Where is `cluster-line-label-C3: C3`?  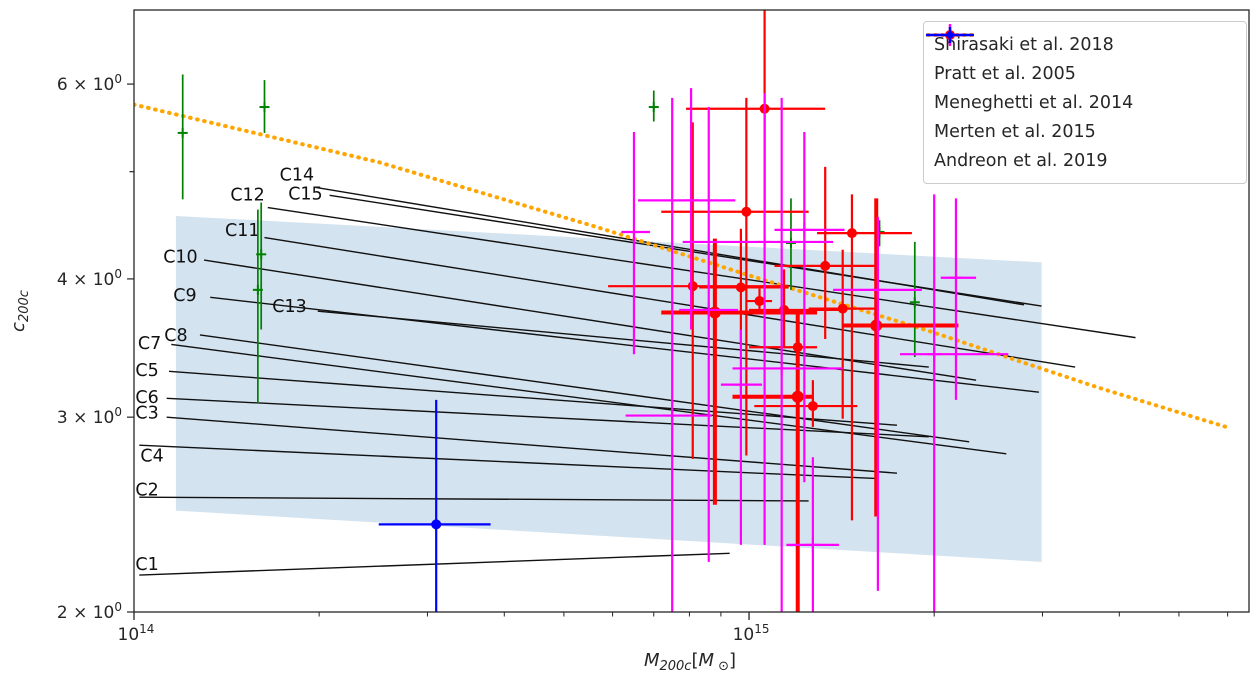 cluster-line-label-C3: C3 is located at coordinates (146, 413).